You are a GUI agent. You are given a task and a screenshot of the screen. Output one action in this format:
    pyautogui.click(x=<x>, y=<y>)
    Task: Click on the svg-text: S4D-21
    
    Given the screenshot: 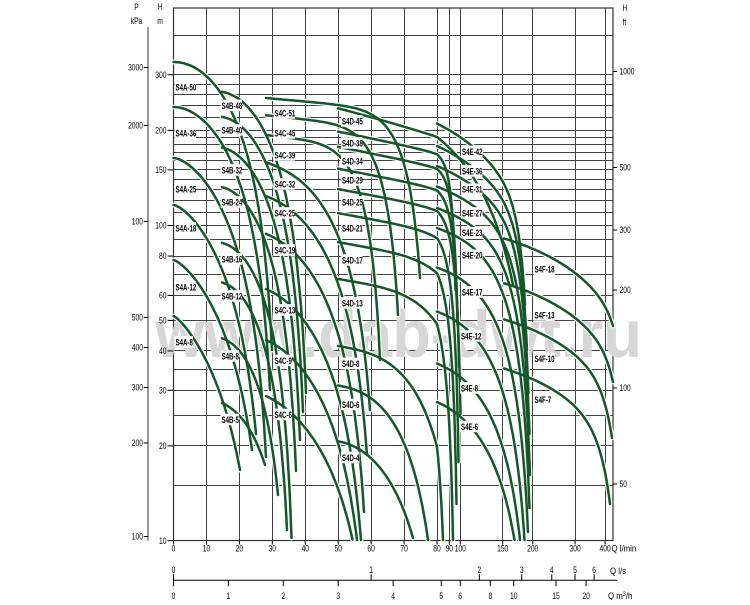 What is the action you would take?
    pyautogui.click(x=352, y=228)
    